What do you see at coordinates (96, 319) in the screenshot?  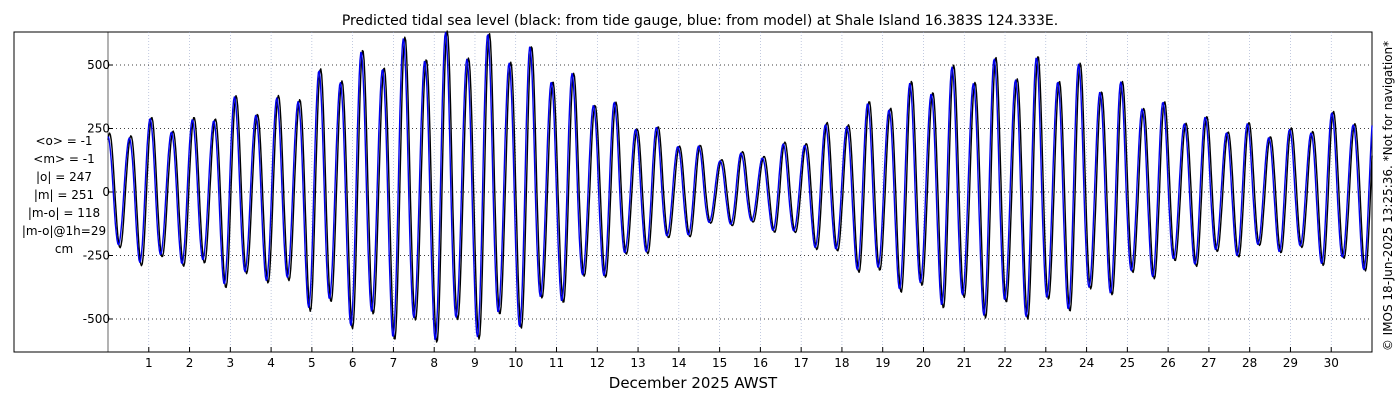 I see `y-tick-label: -500` at bounding box center [96, 319].